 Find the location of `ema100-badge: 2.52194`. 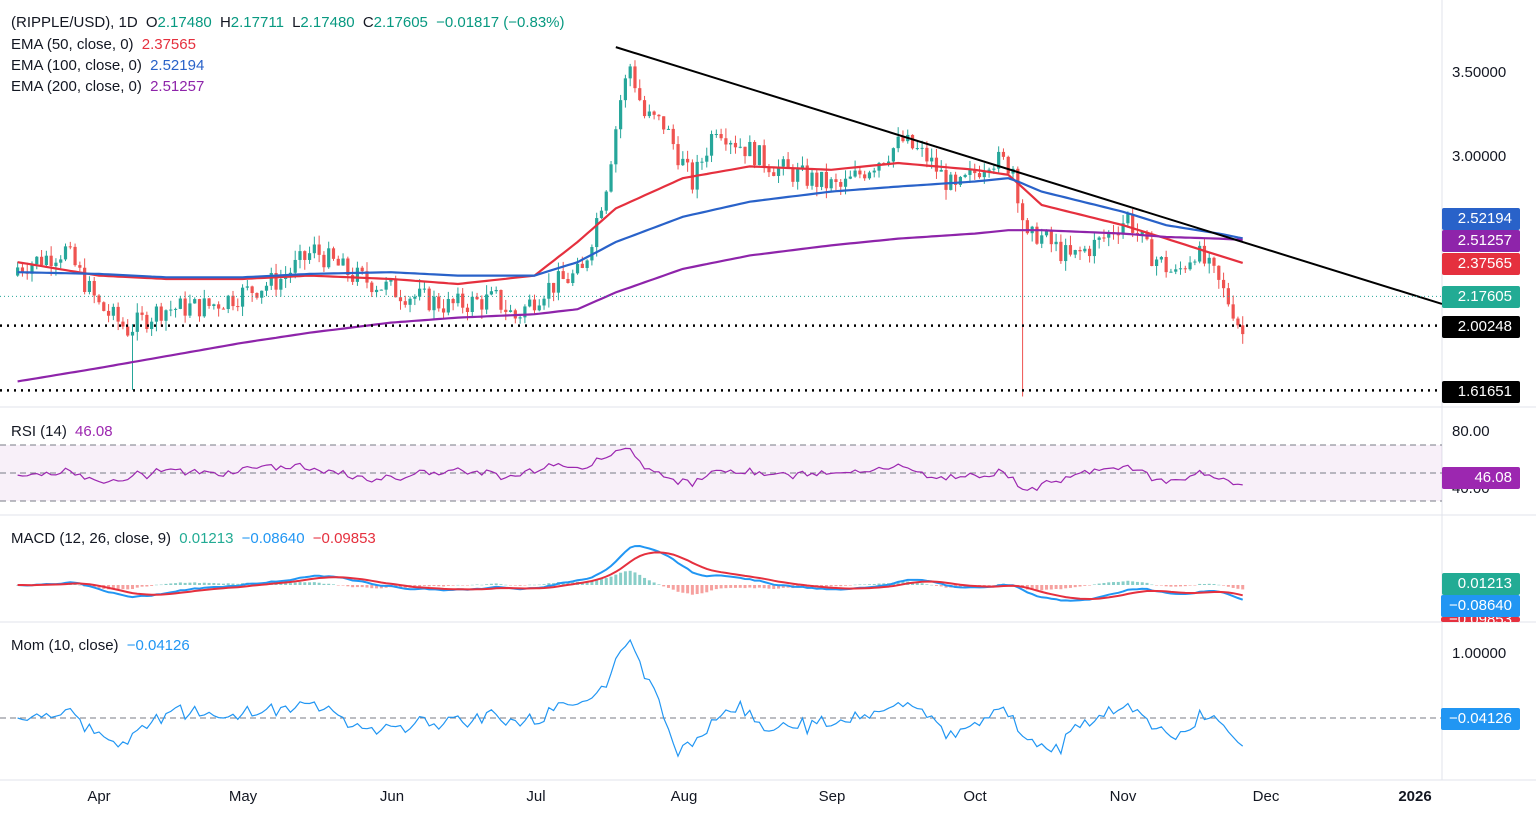

ema100-badge: 2.52194 is located at coordinates (1481, 219).